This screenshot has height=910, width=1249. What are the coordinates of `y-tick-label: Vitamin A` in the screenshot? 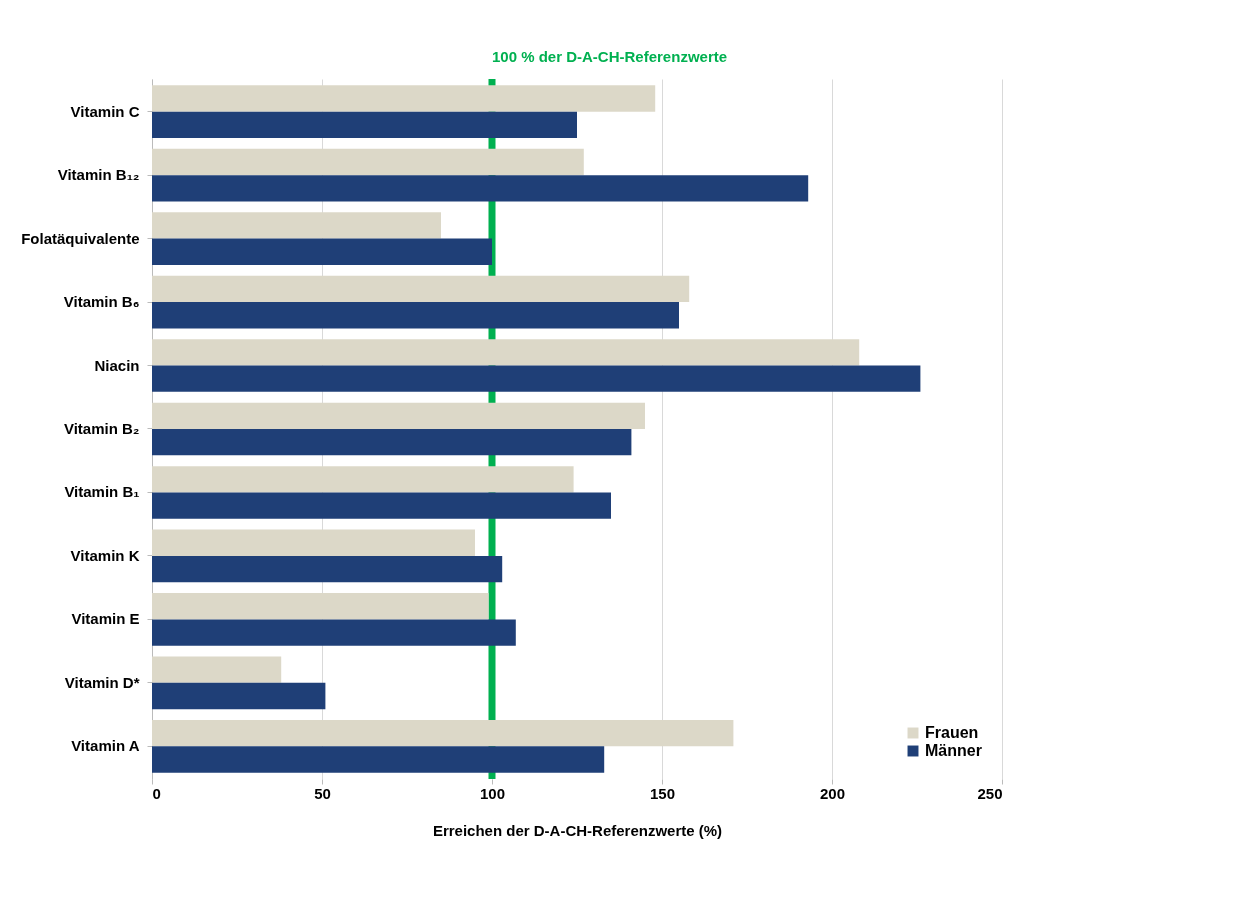 It's located at (105, 746).